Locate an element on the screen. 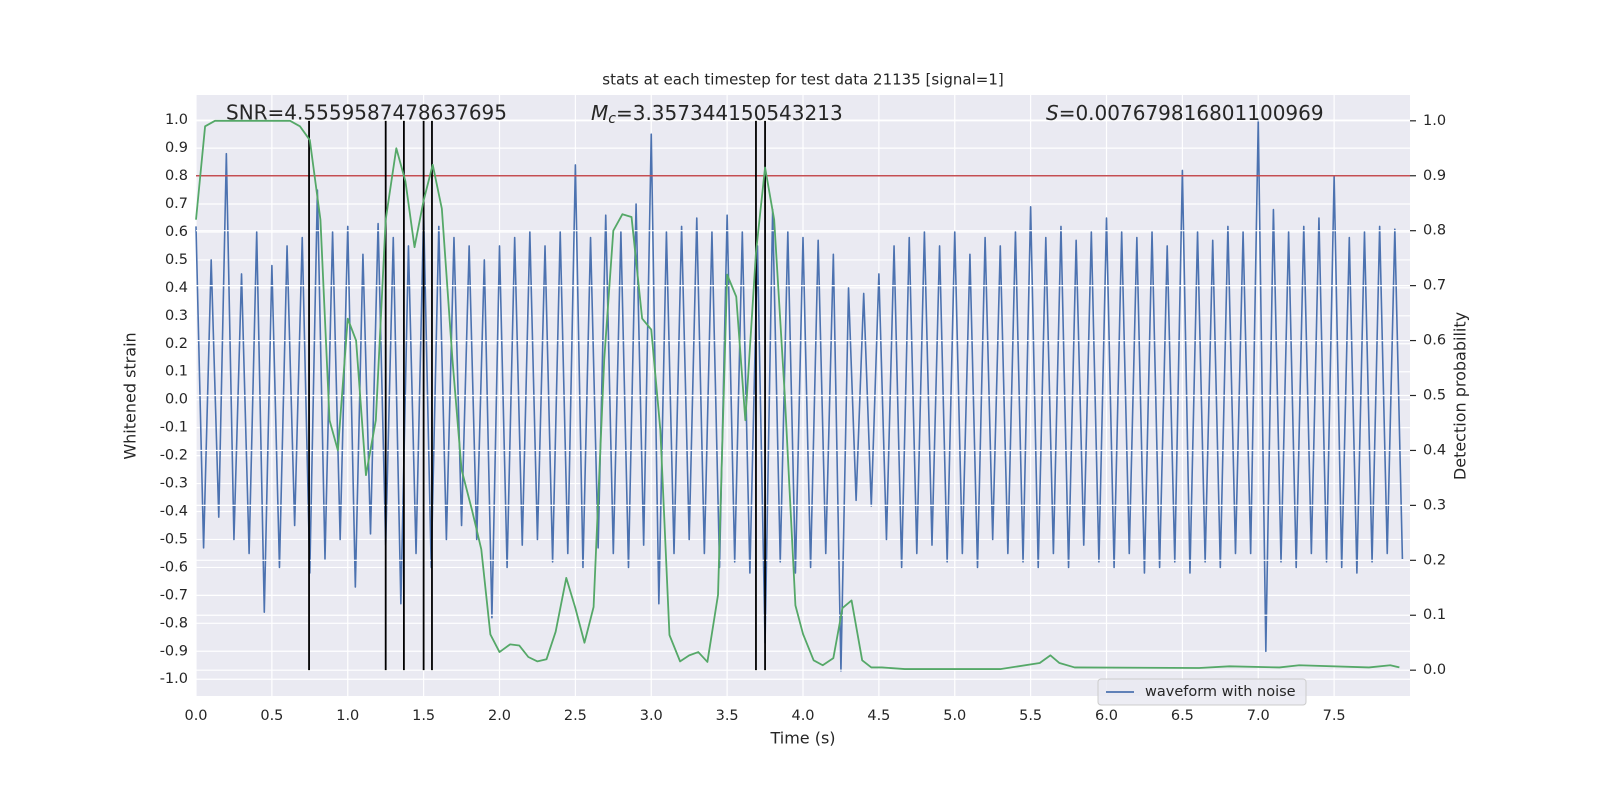 Image resolution: width=1600 pixels, height=800 pixels. annotation: SNR=4.5559587478637695 is located at coordinates (366, 113).